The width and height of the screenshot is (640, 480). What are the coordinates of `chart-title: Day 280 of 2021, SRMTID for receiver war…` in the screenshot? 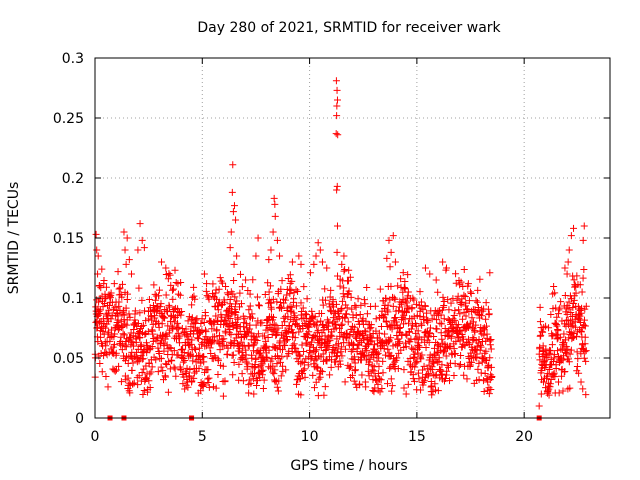 It's located at (349, 28).